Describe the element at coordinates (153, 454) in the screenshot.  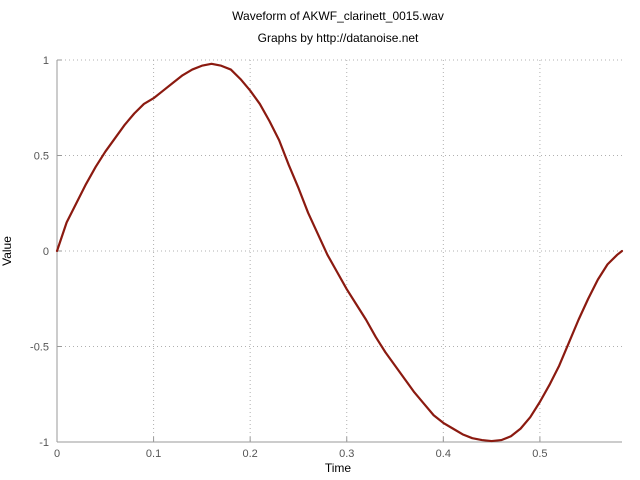
I see `x-tick-label: 0.1` at that location.